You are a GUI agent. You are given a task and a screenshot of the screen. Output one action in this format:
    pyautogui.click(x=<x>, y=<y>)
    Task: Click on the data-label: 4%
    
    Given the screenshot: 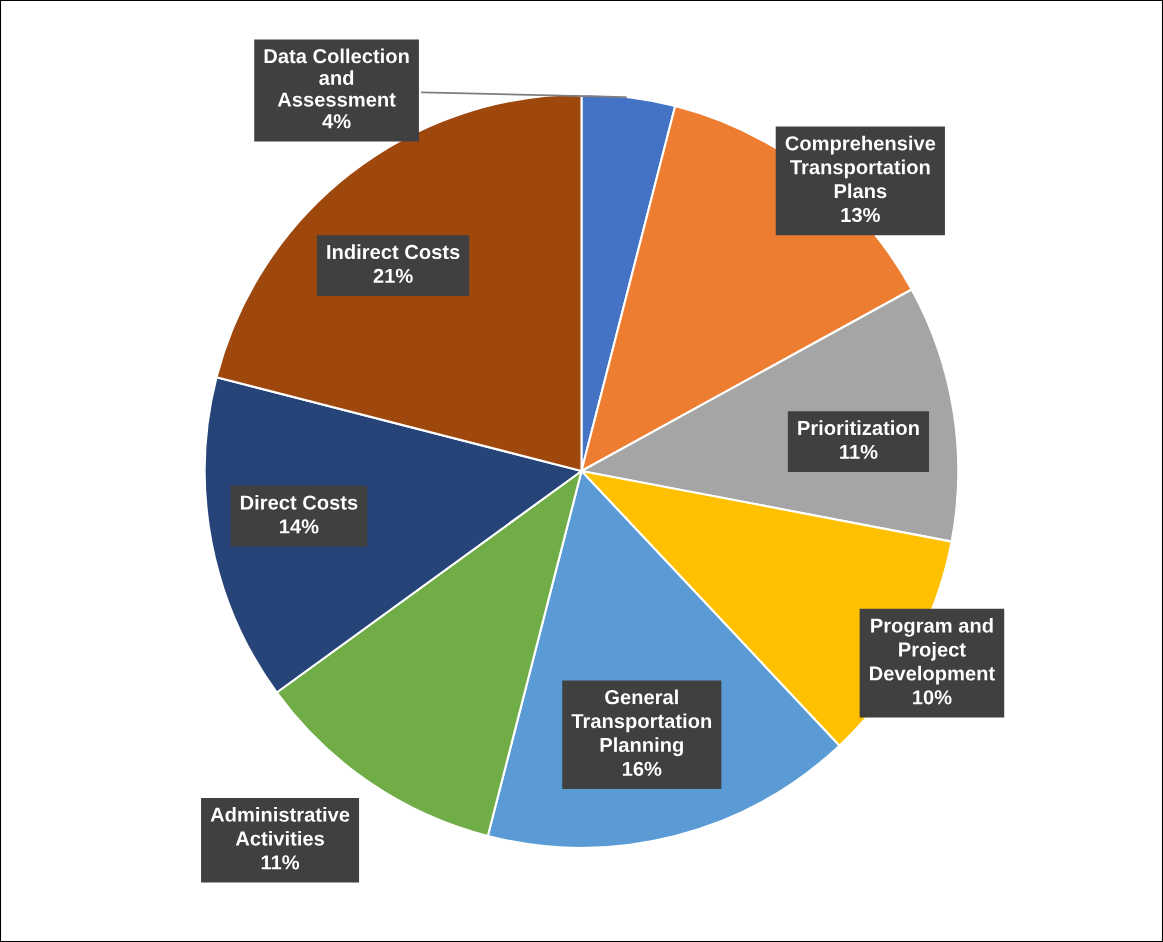 What is the action you would take?
    pyautogui.click(x=336, y=121)
    